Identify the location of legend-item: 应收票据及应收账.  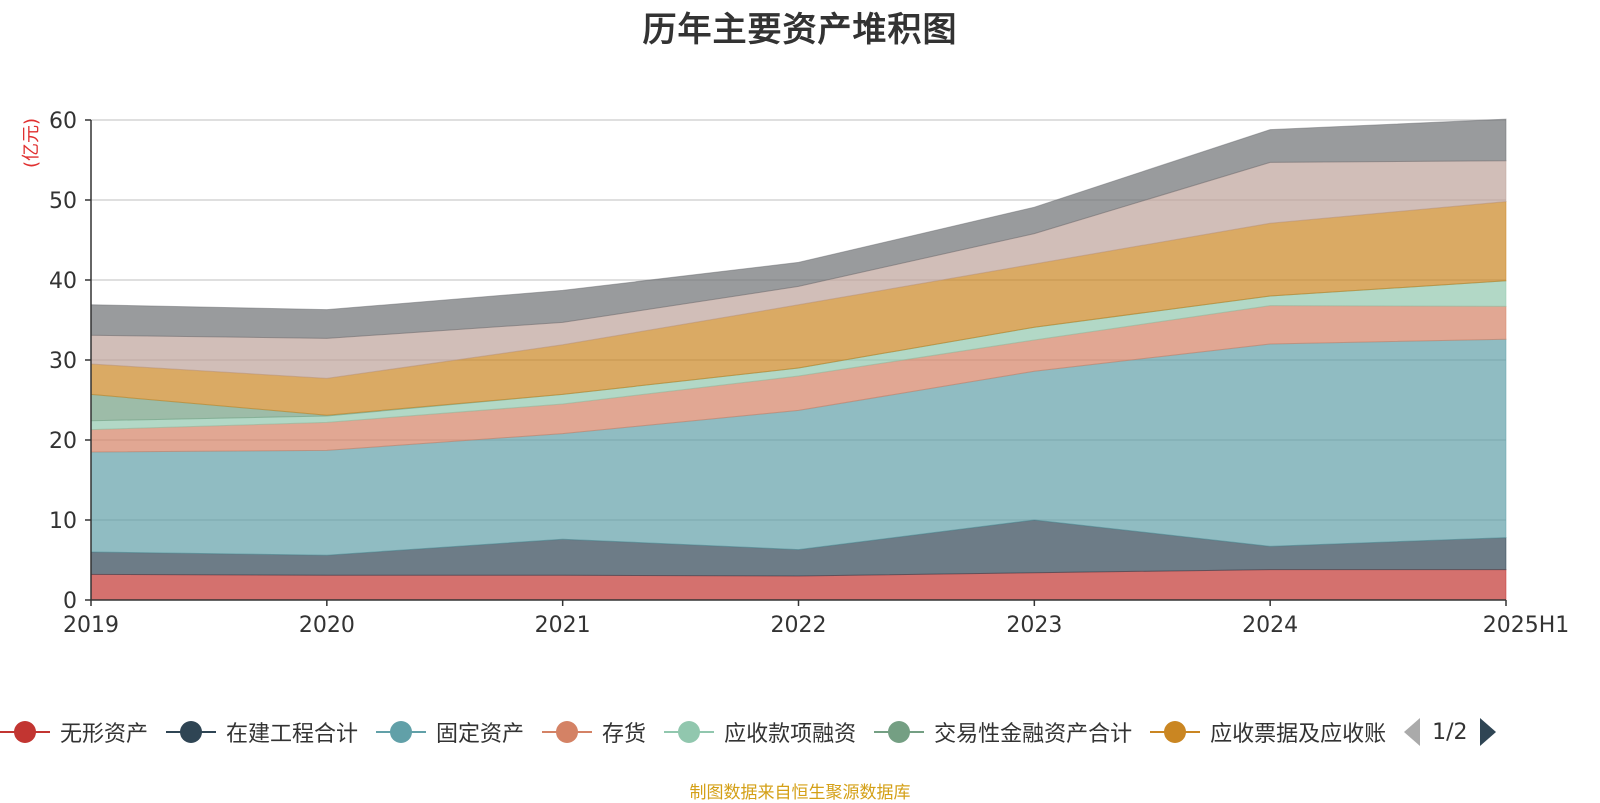
(1268, 732).